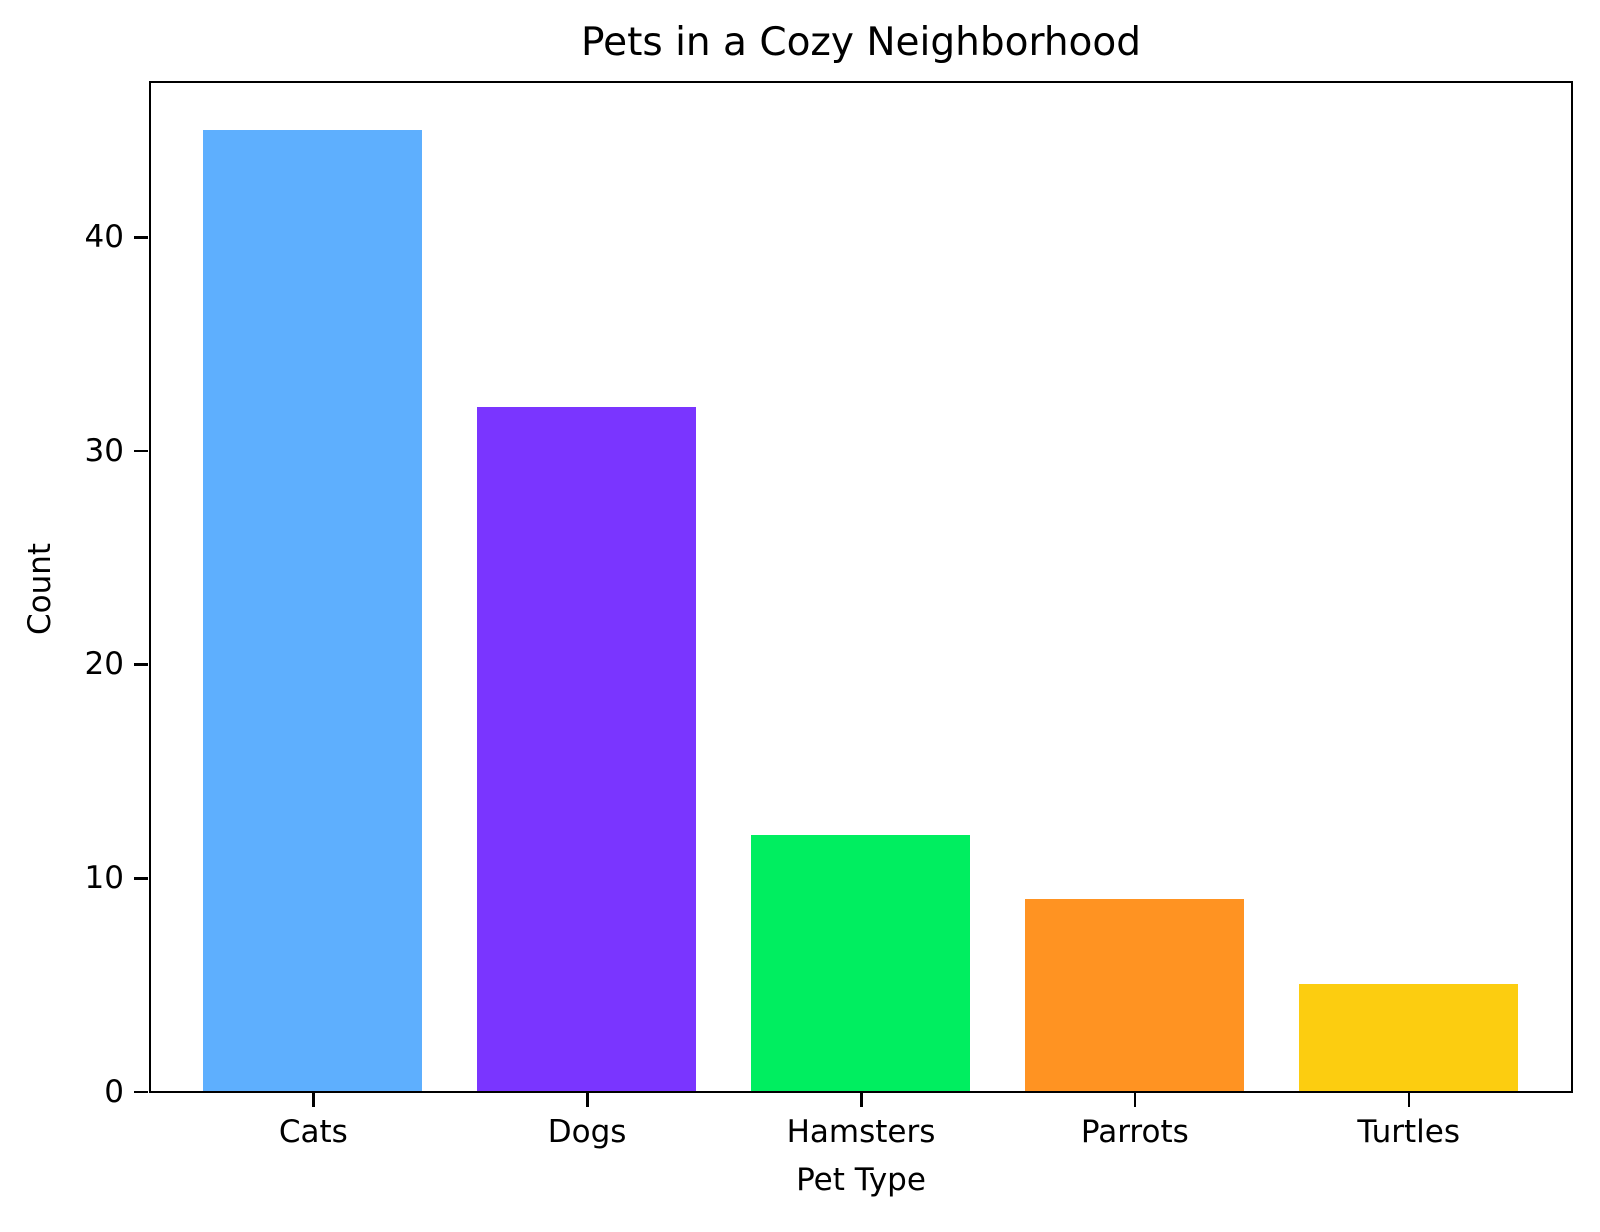 The height and width of the screenshot is (1232, 1600). What do you see at coordinates (1408, 1132) in the screenshot?
I see `x-tick-label: Turtles` at bounding box center [1408, 1132].